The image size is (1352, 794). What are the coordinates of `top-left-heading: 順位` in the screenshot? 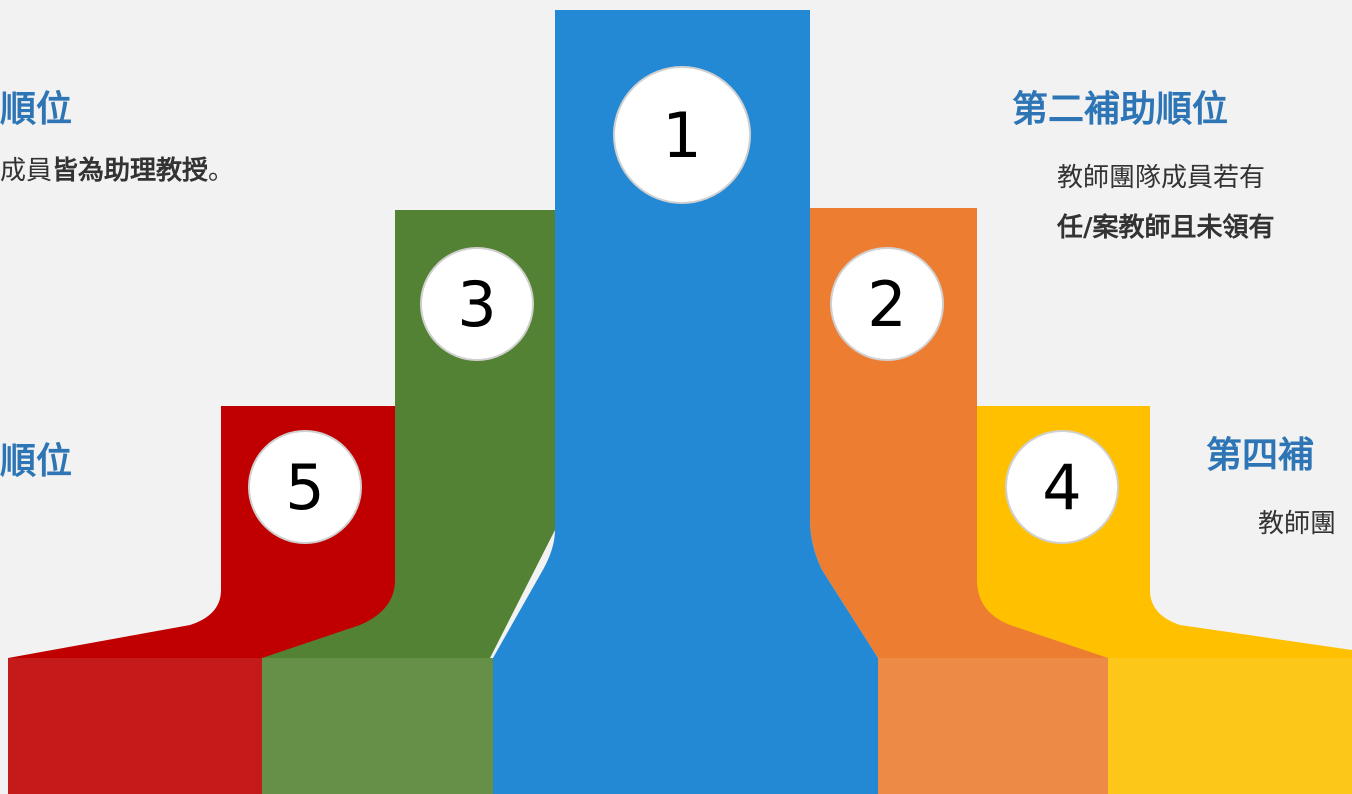 It's located at (36, 109).